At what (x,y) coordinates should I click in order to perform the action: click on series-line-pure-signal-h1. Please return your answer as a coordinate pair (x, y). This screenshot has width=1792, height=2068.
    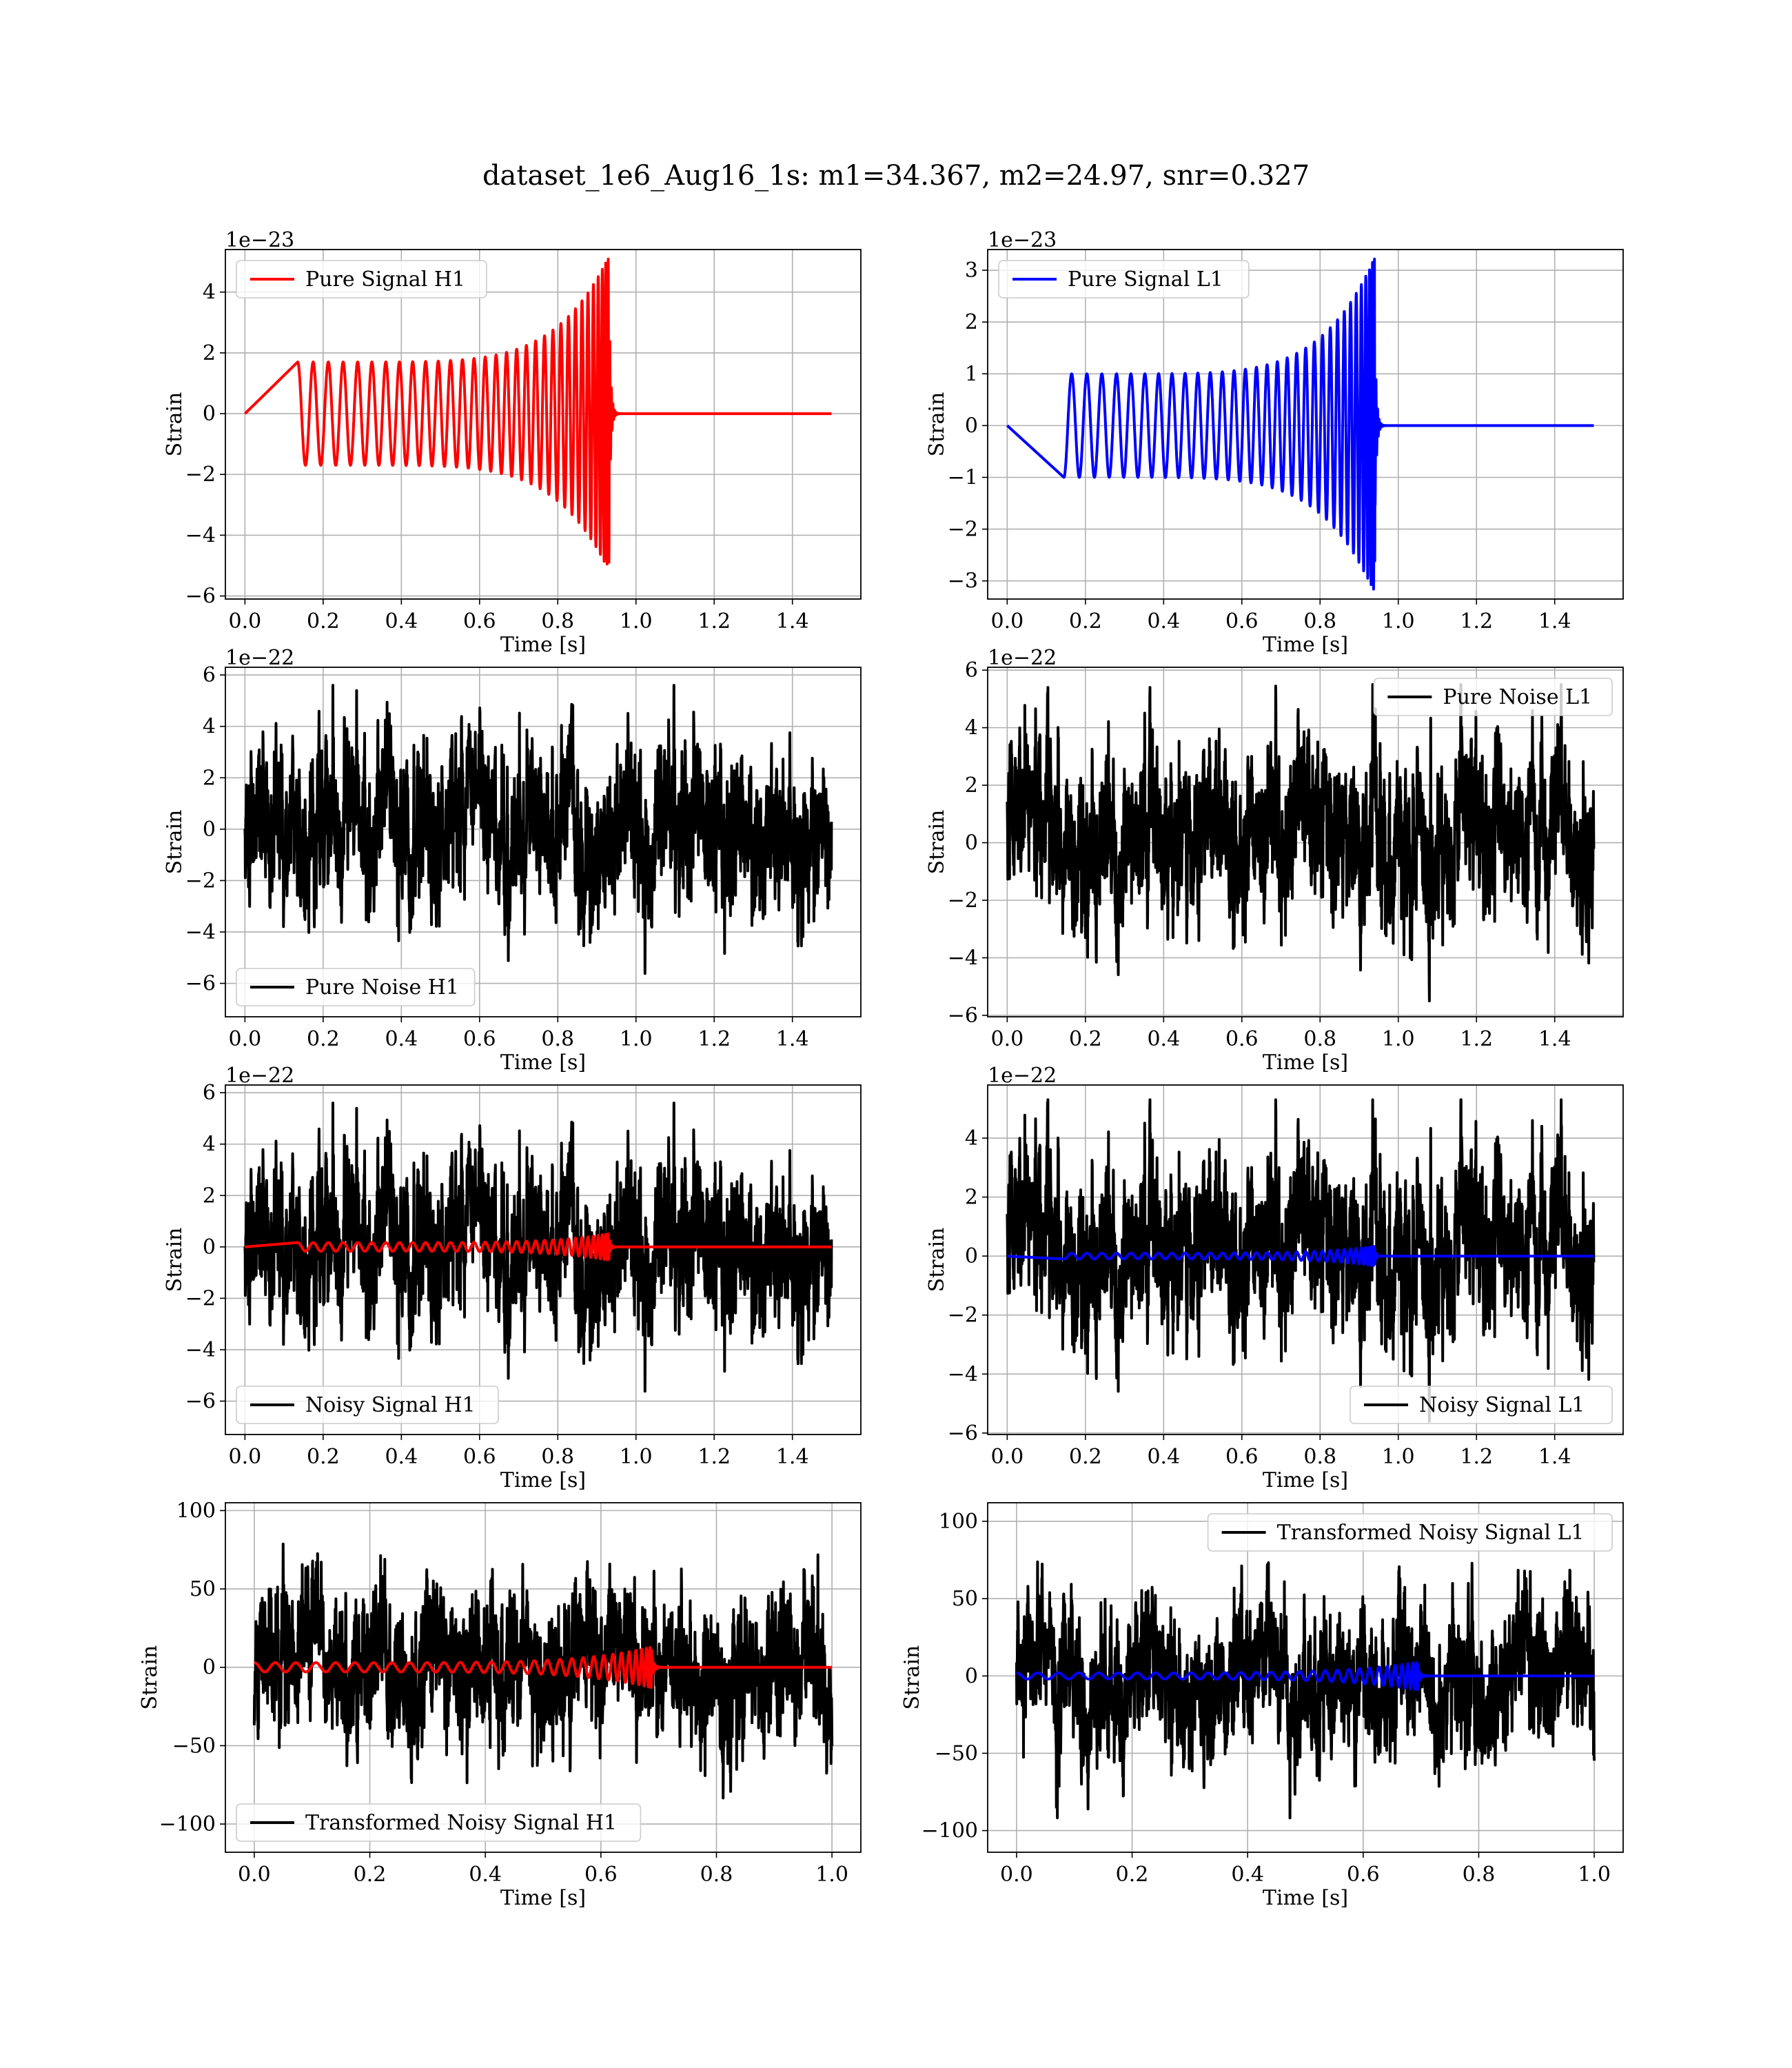
    Looking at the image, I should click on (538, 411).